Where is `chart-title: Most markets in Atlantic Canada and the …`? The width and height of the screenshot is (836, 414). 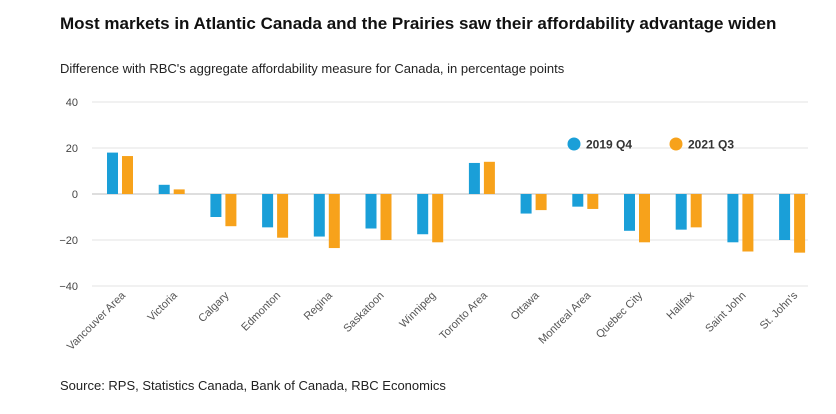
chart-title: Most markets in Atlantic Canada and the … is located at coordinates (418, 23).